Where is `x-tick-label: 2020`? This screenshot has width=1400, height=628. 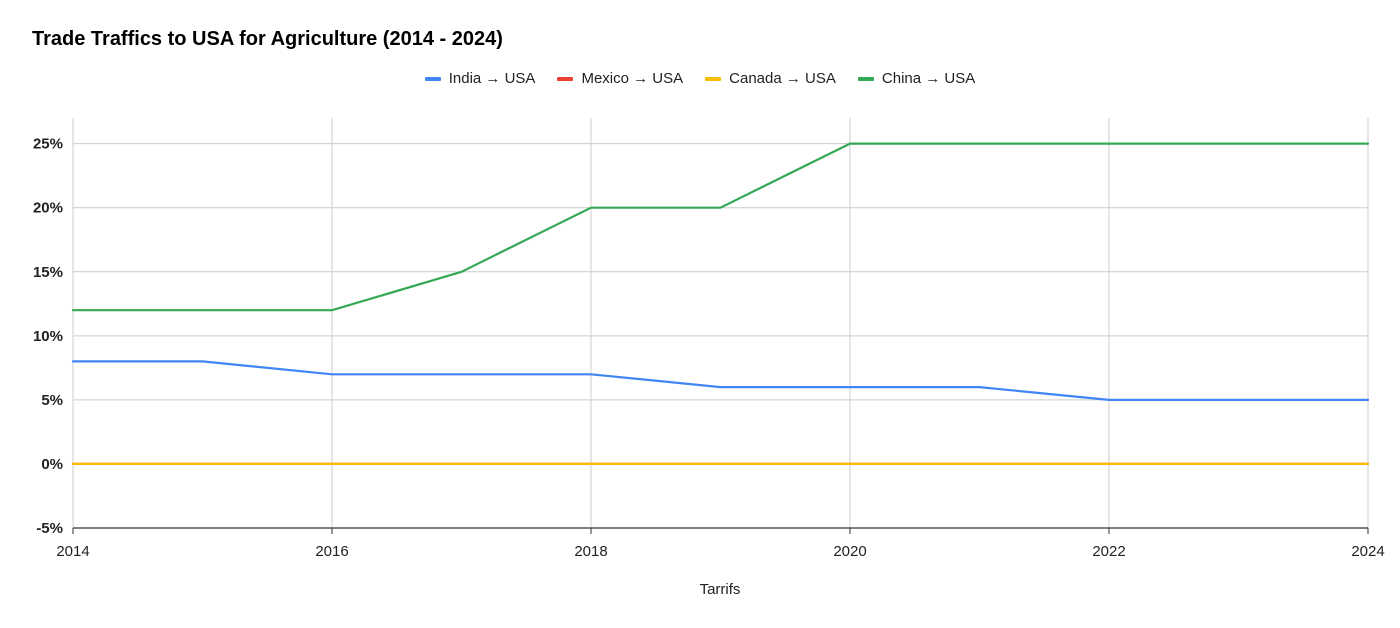 x-tick-label: 2020 is located at coordinates (849, 551).